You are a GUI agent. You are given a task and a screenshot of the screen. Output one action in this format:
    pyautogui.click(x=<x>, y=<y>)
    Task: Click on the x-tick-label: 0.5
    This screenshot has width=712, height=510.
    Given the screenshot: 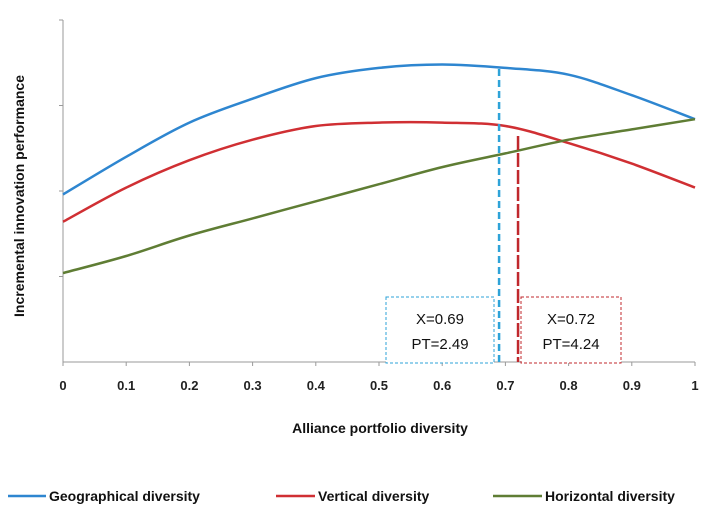 What is the action you would take?
    pyautogui.click(x=379, y=385)
    